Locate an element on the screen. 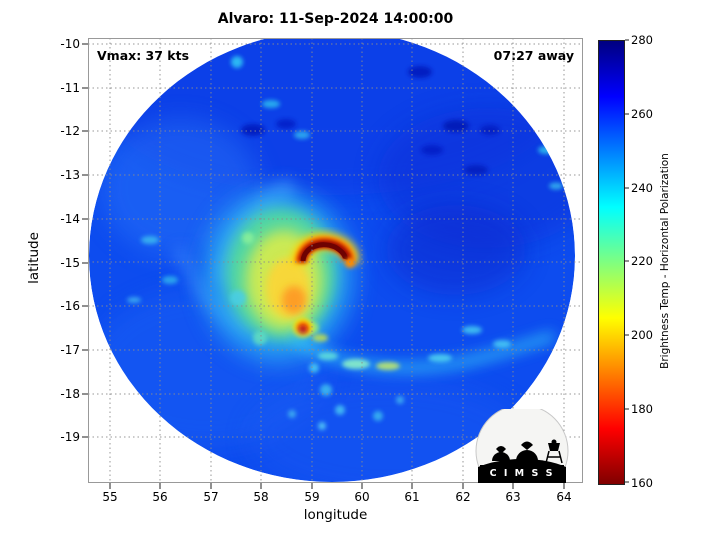  y-tick-label: -10 is located at coordinates (70, 44).